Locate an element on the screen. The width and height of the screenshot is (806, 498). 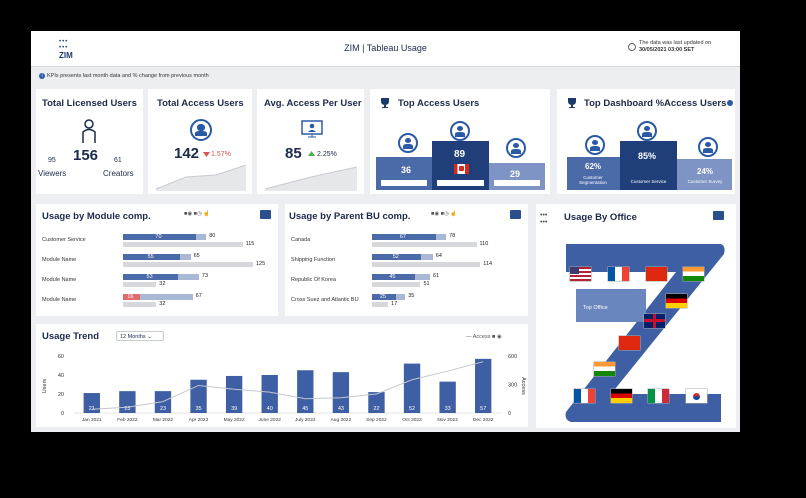
china-flag-icon is located at coordinates (656, 274).